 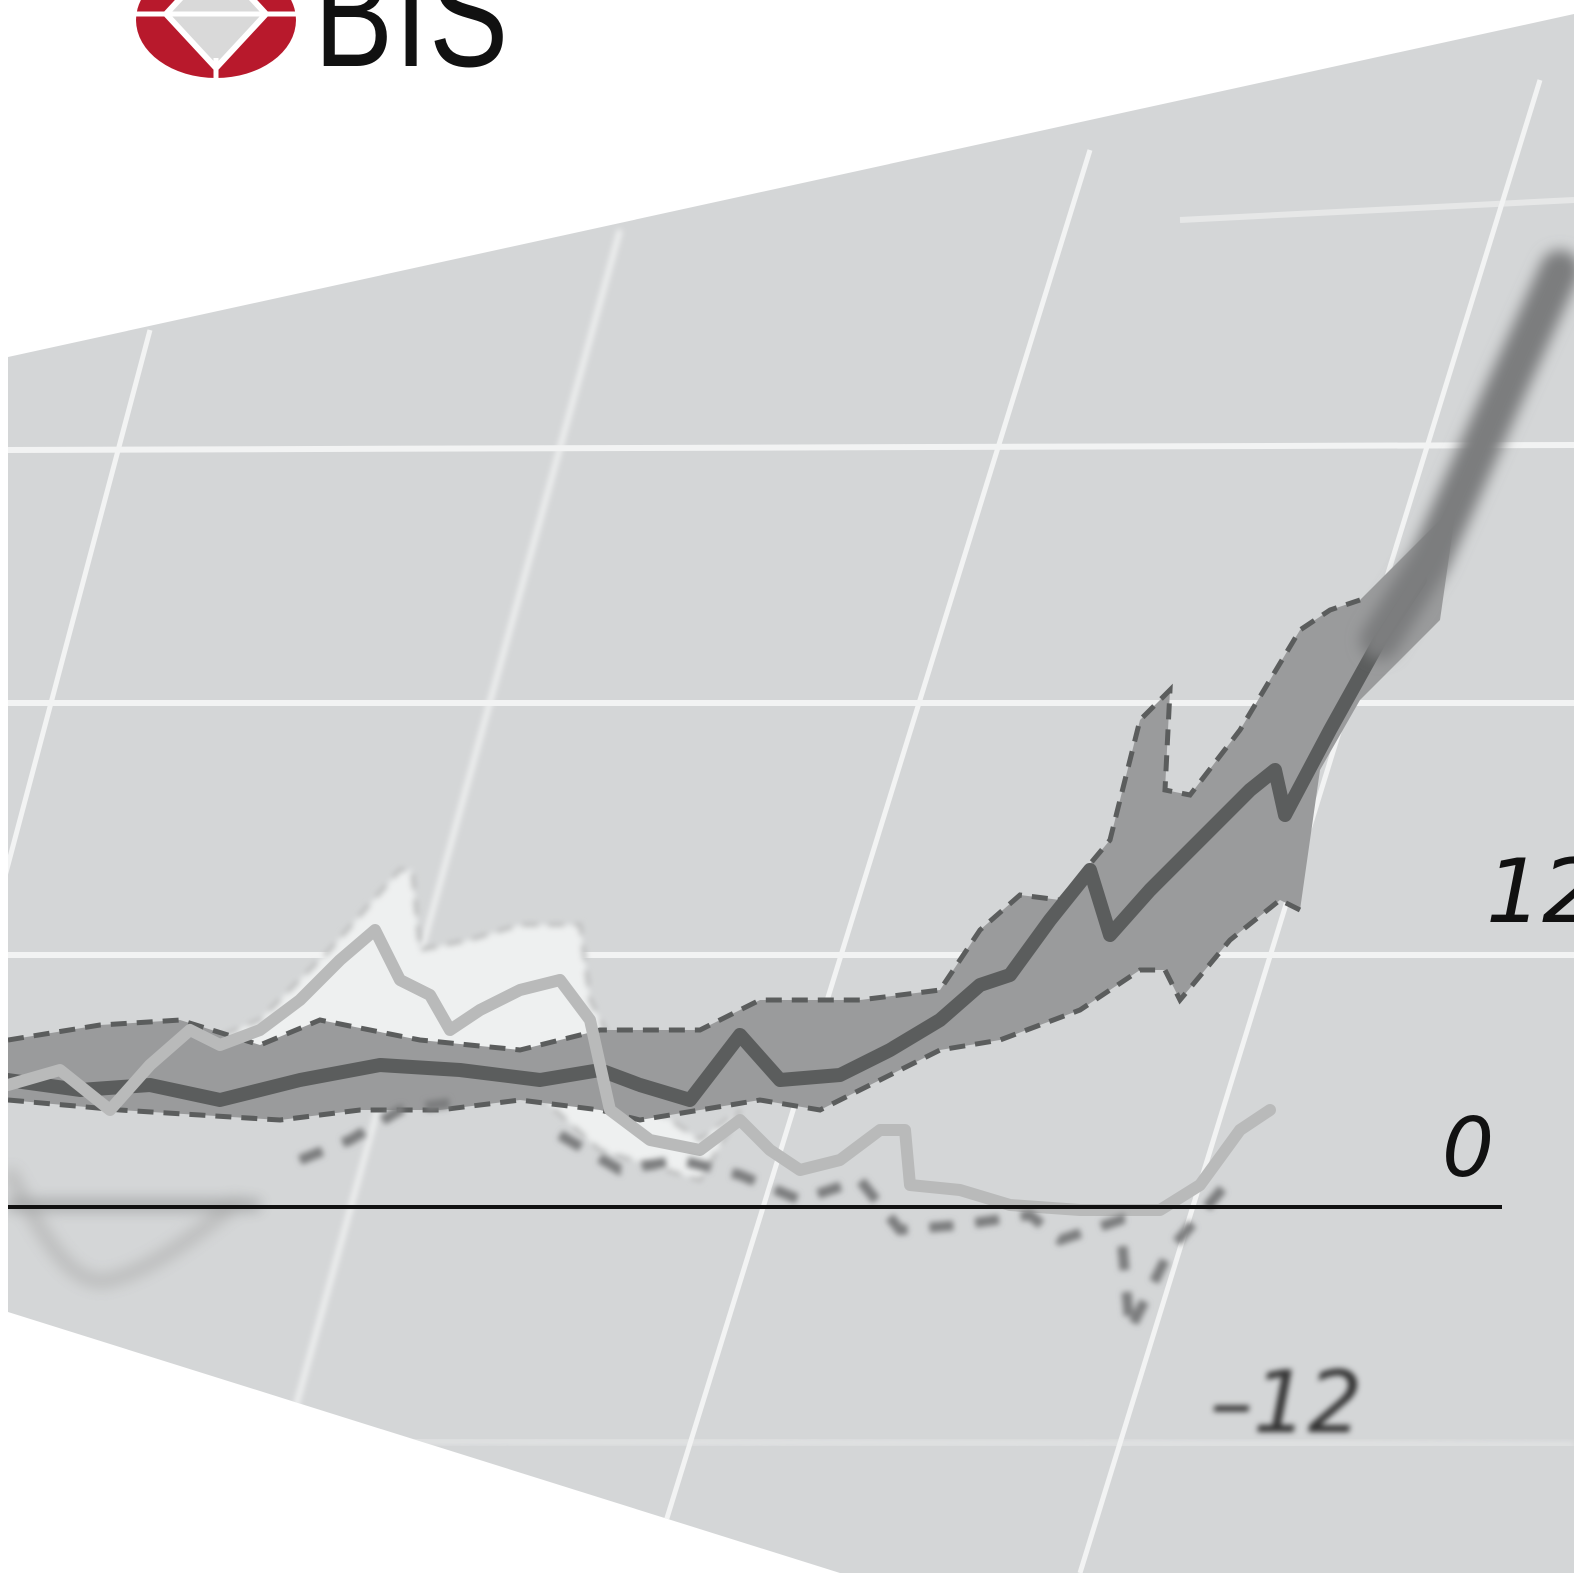 I want to click on bis-logo-emblem, so click(x=216, y=40).